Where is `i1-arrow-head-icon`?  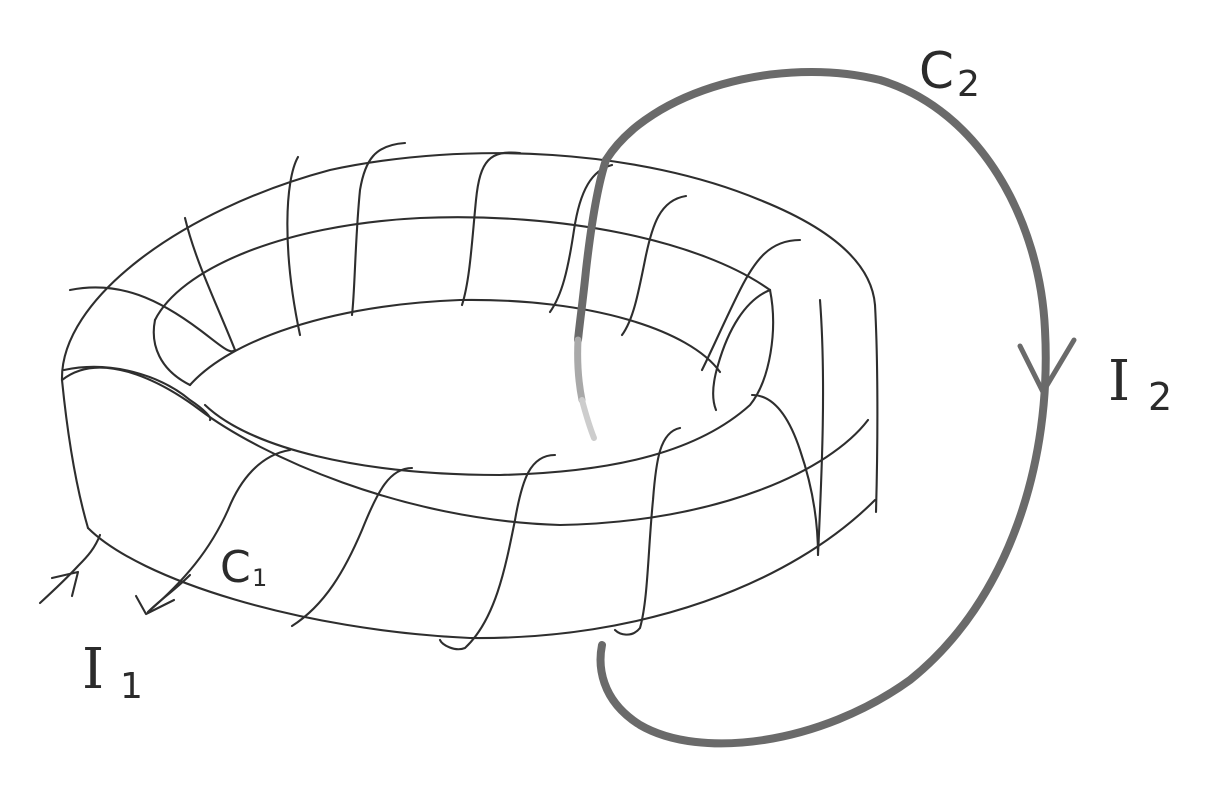 i1-arrow-head-icon is located at coordinates (155, 605).